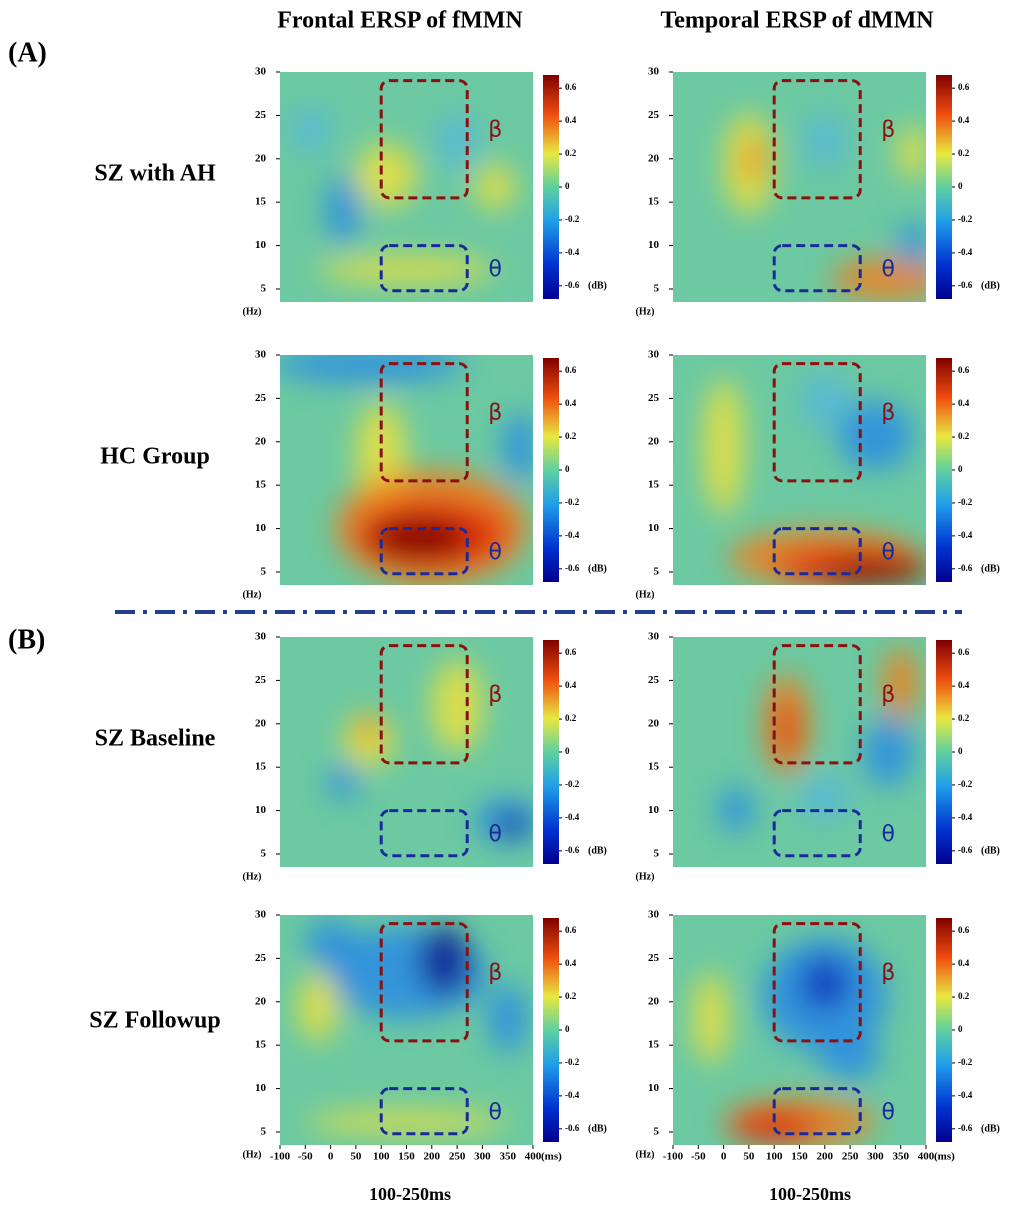  Describe the element at coordinates (155, 739) in the screenshot. I see `row-label: SZ Baseline` at that location.